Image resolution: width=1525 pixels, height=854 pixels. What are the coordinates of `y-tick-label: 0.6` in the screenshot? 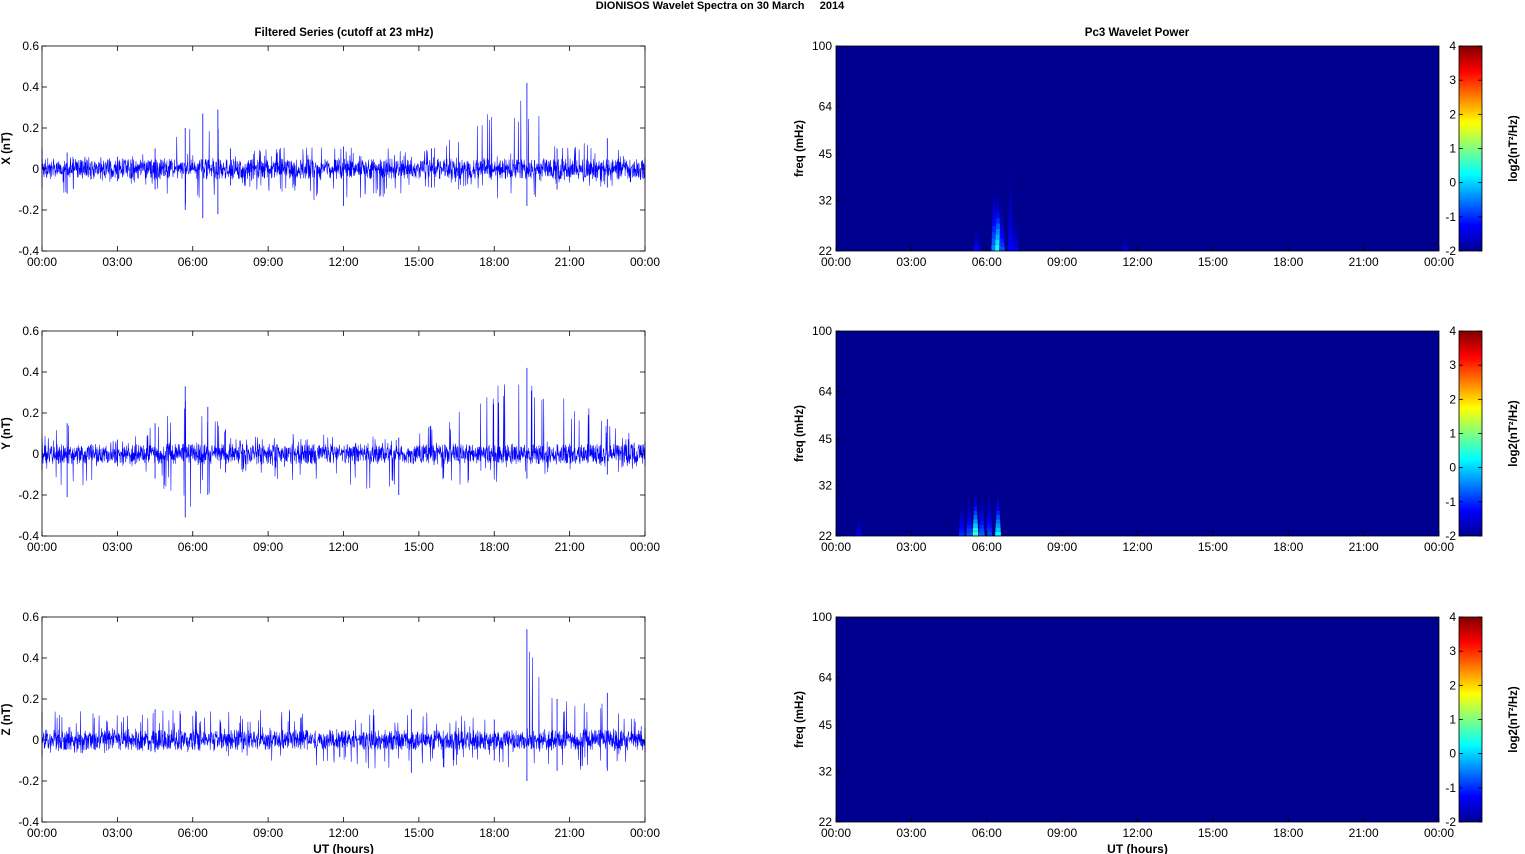 It's located at (30, 46).